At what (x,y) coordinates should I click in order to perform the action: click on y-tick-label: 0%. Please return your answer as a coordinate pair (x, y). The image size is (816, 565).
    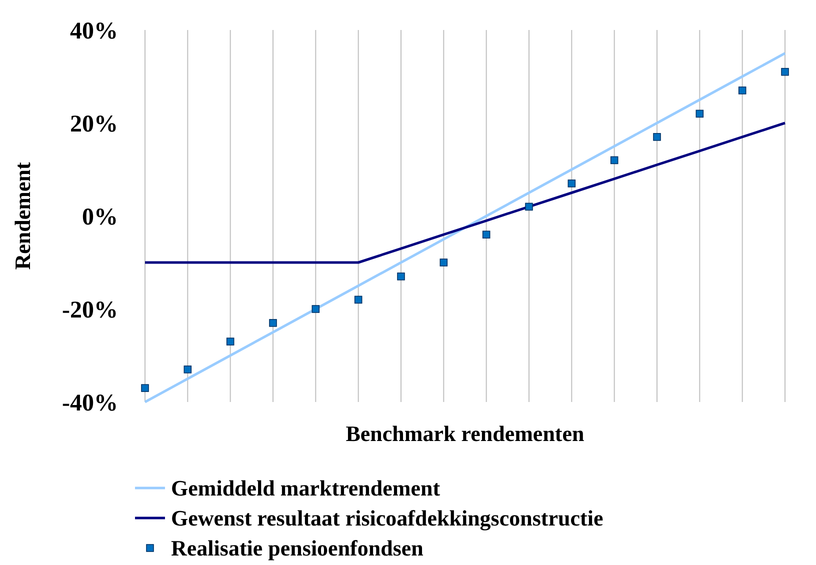
    Looking at the image, I should click on (100, 217).